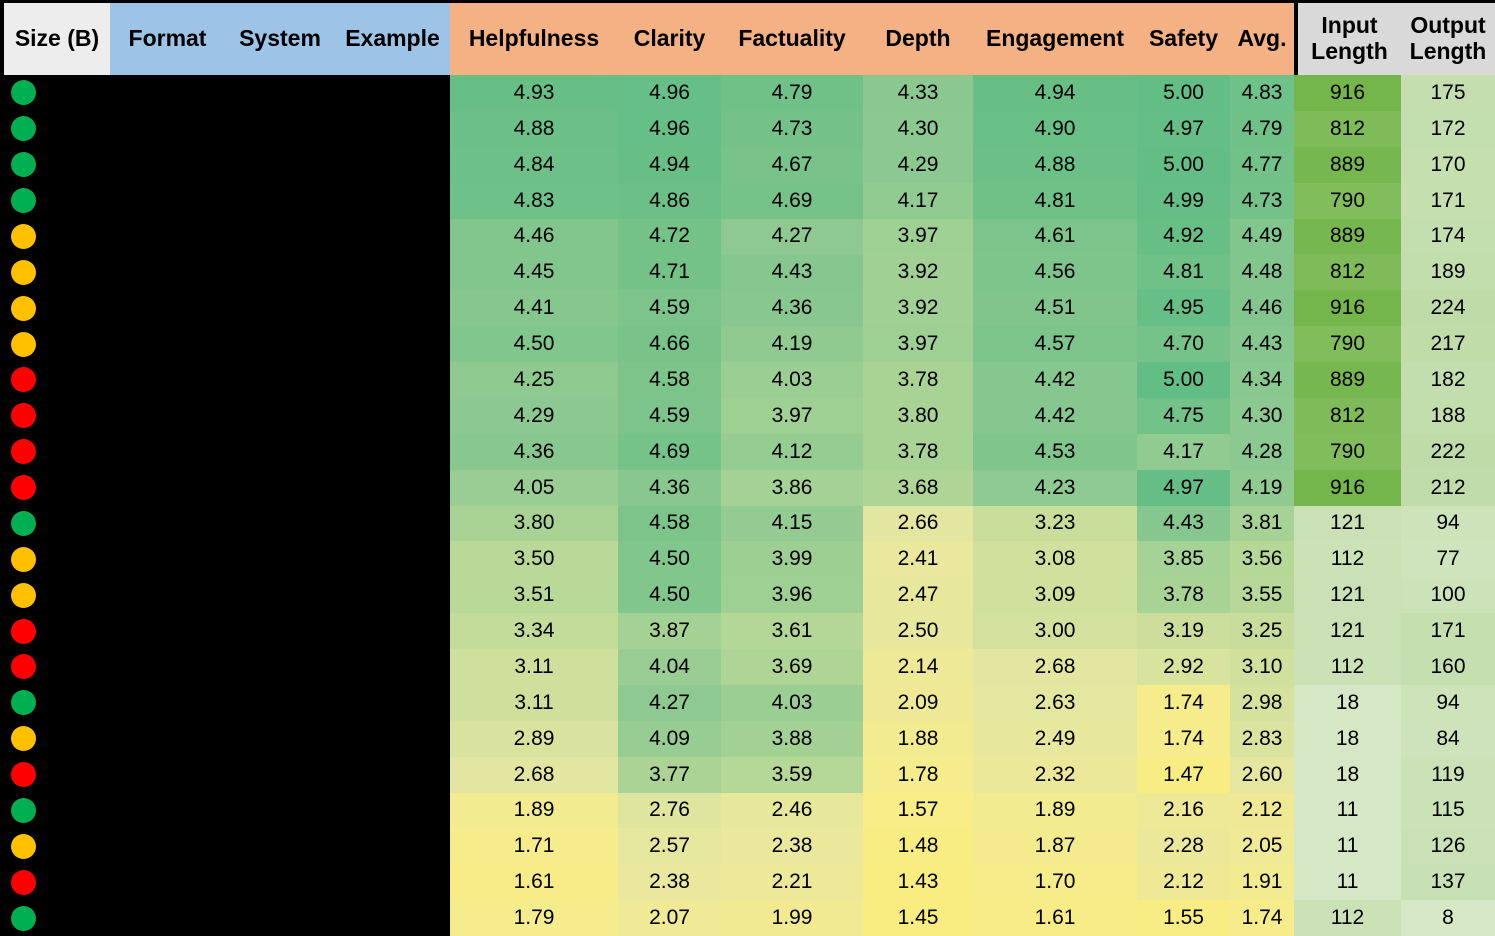 This screenshot has width=1495, height=936. Describe the element at coordinates (792, 559) in the screenshot. I see `score-cell-factuality: 3.99` at that location.